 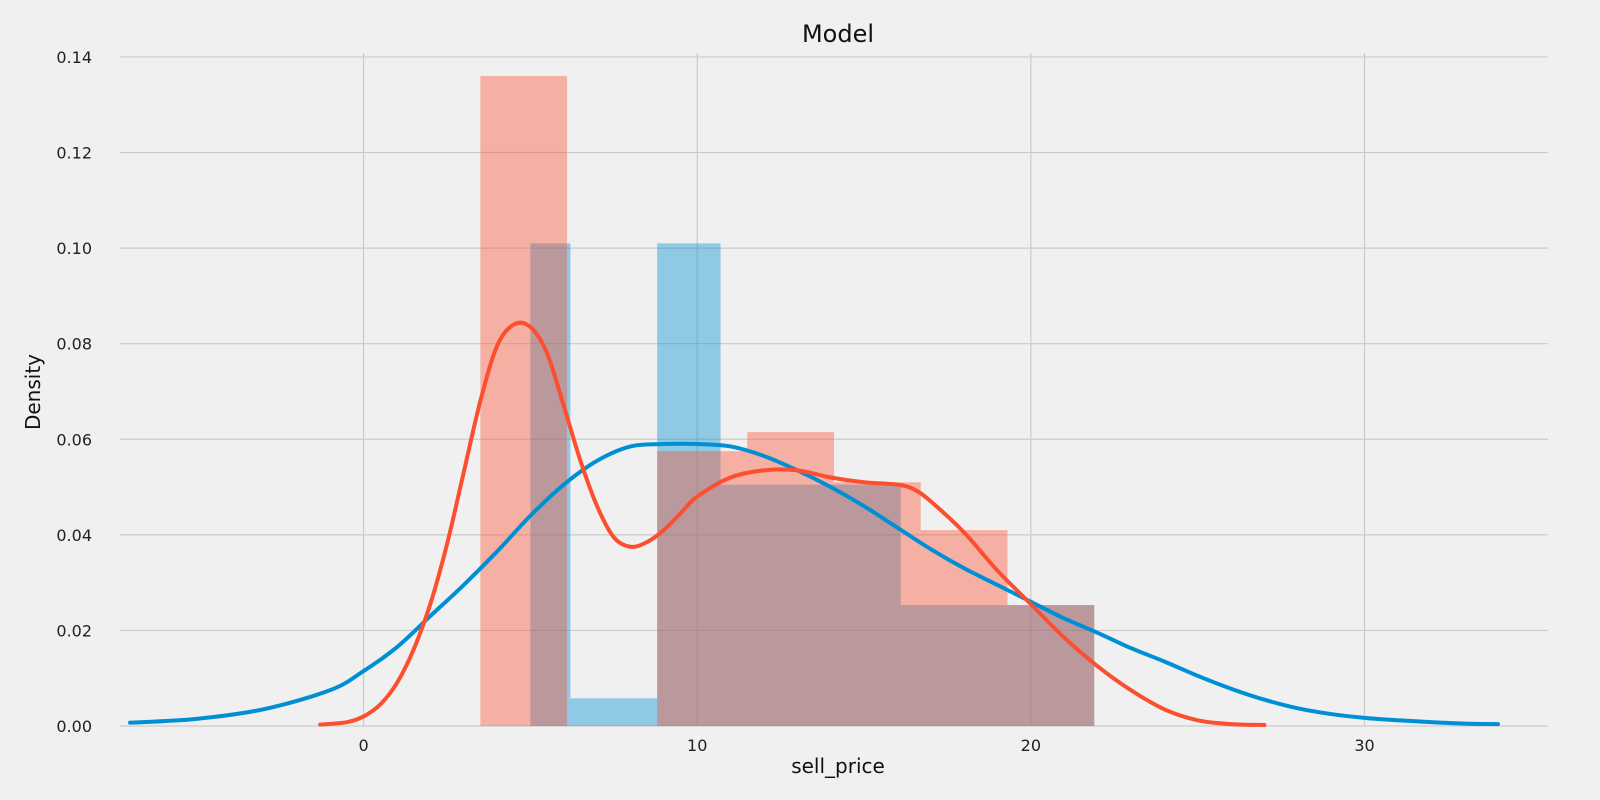 I want to click on x-tick-label: 0, so click(x=363, y=745).